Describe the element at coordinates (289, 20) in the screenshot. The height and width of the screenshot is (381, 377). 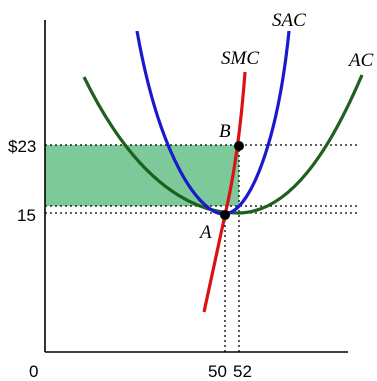
I see `sac-curve-label: SAC` at that location.